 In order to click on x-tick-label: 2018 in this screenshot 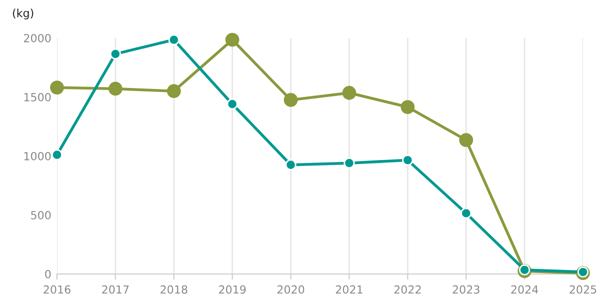, I will do `click(174, 289)`.